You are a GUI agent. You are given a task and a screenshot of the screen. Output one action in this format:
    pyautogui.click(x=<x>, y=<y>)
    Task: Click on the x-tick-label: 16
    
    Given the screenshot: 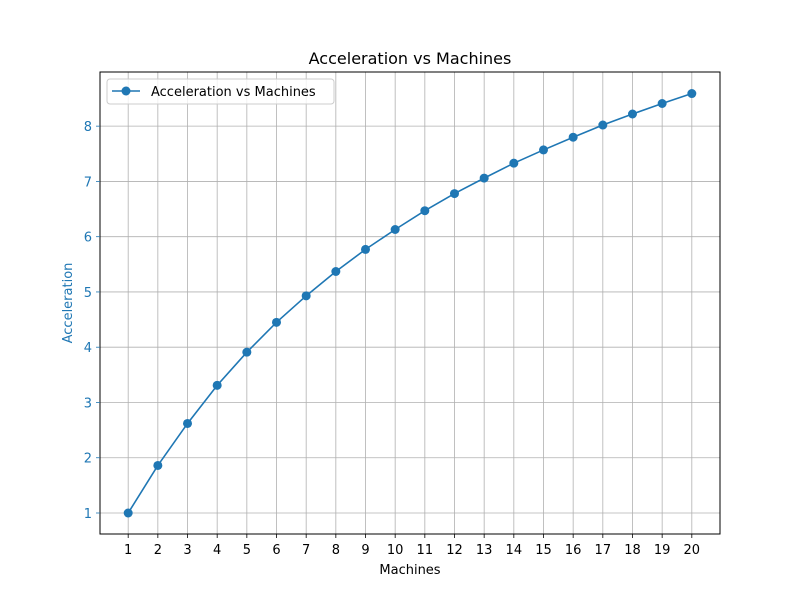 What is the action you would take?
    pyautogui.click(x=573, y=550)
    